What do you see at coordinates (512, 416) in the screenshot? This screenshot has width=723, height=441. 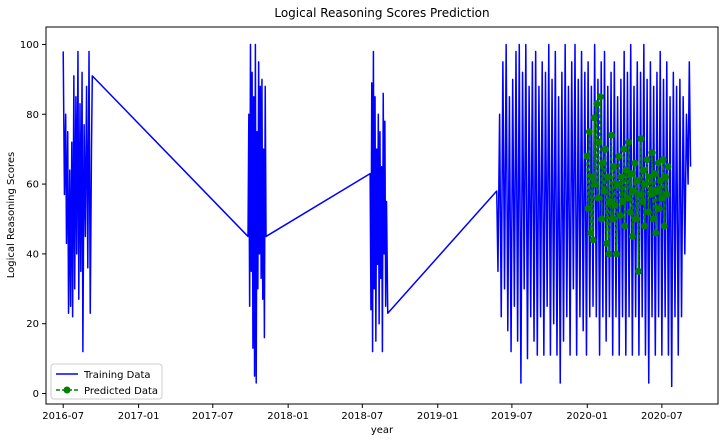 I see `x-tick-label: 2019-07` at bounding box center [512, 416].